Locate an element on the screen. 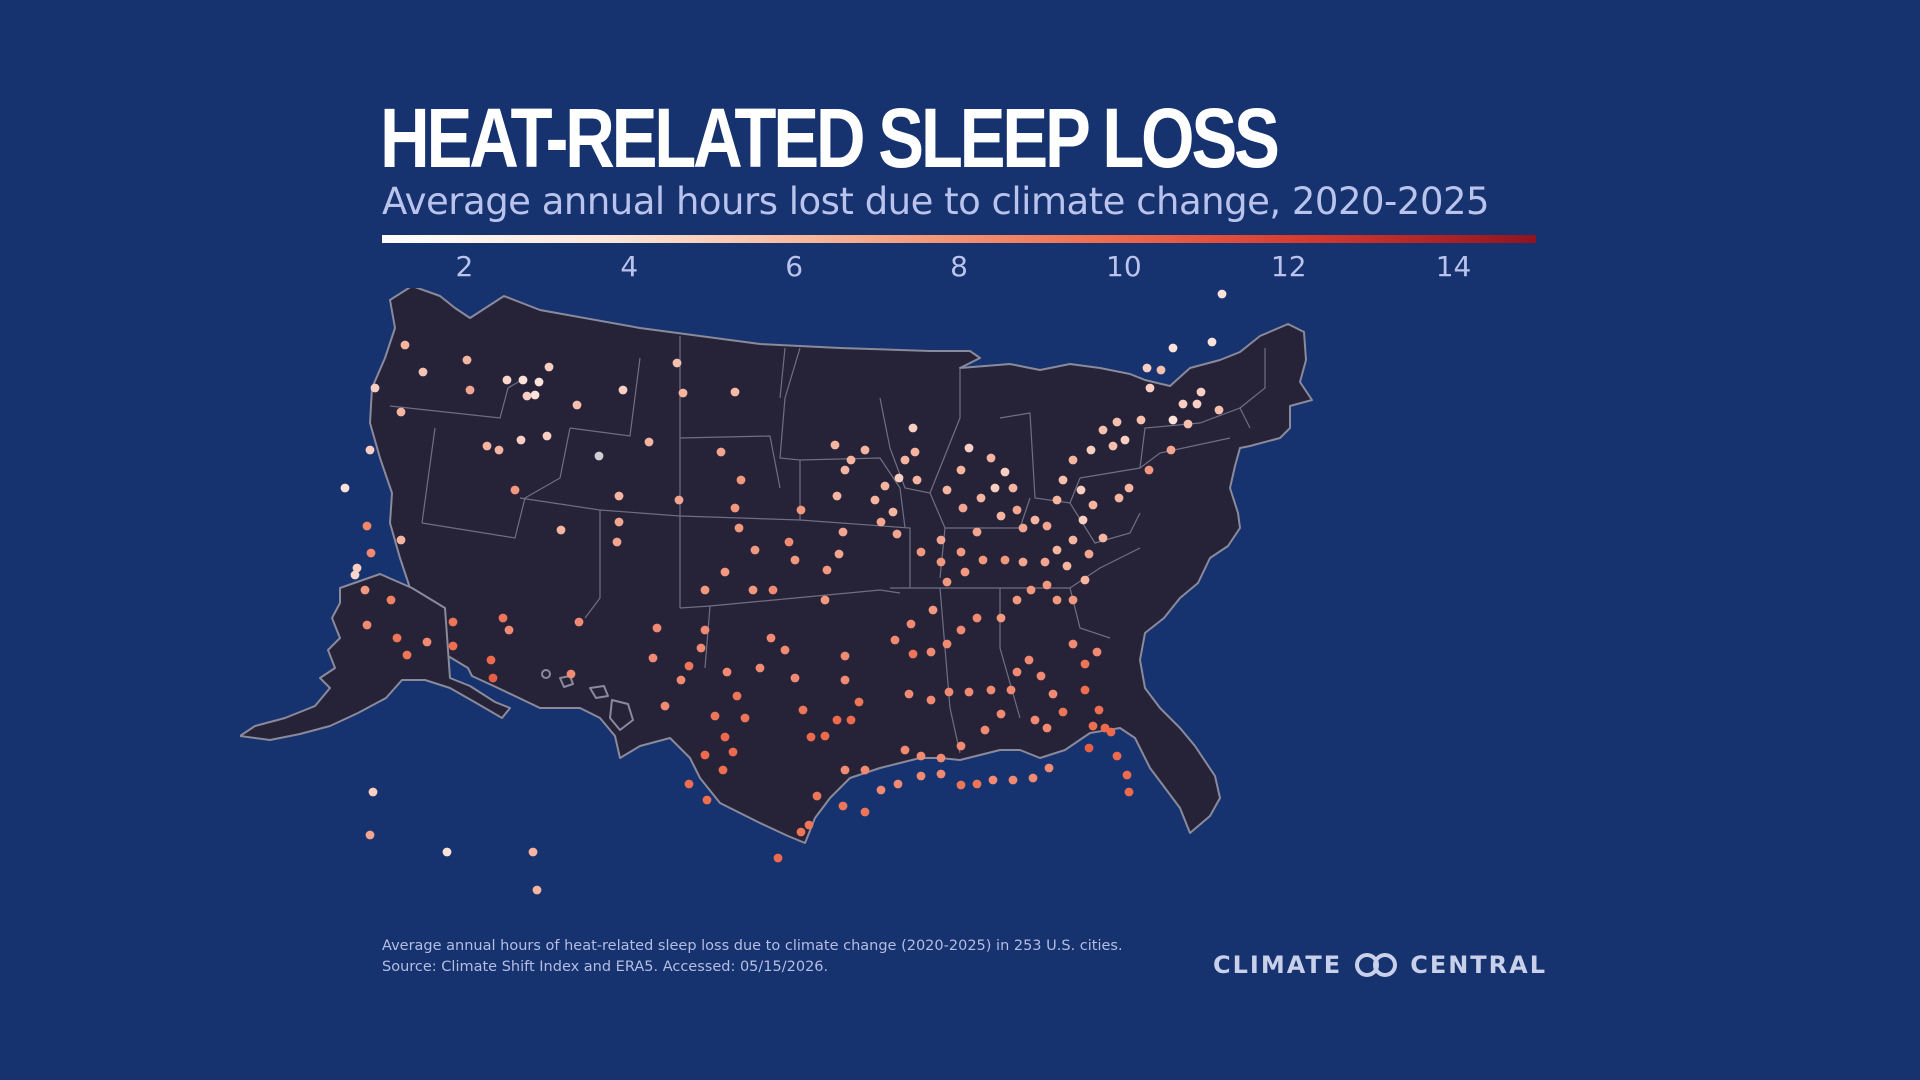 This screenshot has width=1920, height=1080. legend-tick-label: 12 is located at coordinates (1288, 266).